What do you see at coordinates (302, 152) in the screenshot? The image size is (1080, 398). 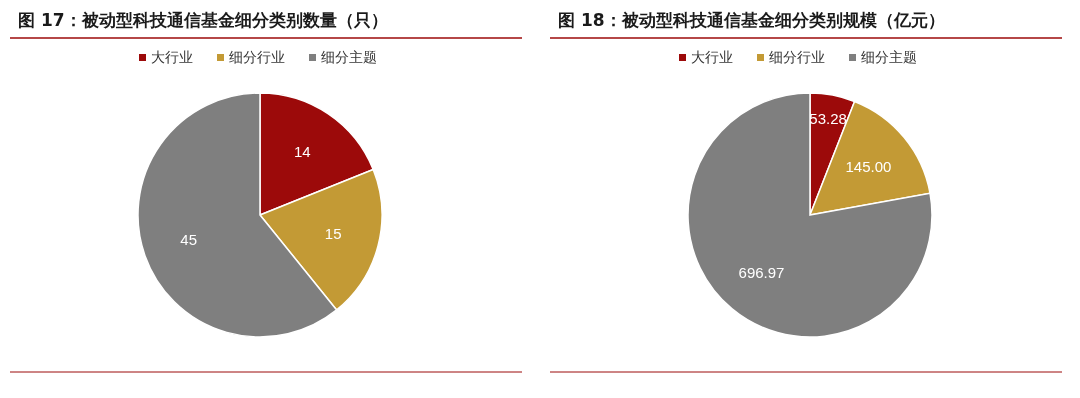 I see `data-label: 14` at bounding box center [302, 152].